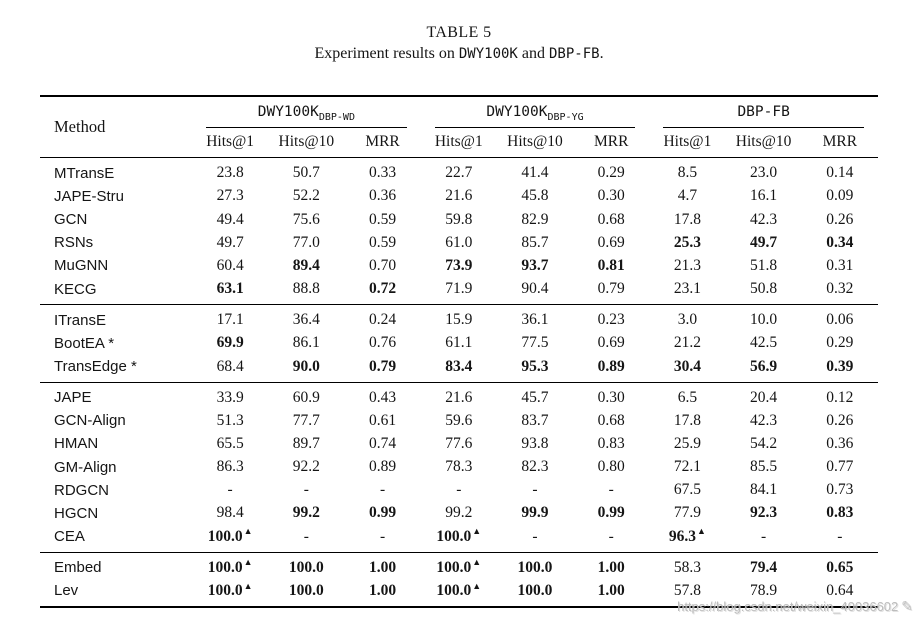 The height and width of the screenshot is (621, 918). I want to click on value-cell: 0.77, so click(840, 467).